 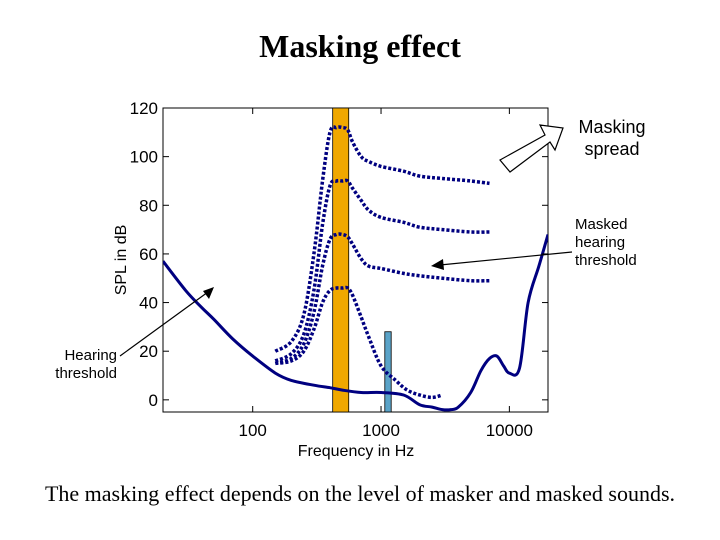 I want to click on hearing-threshold-pointer, so click(x=166, y=322).